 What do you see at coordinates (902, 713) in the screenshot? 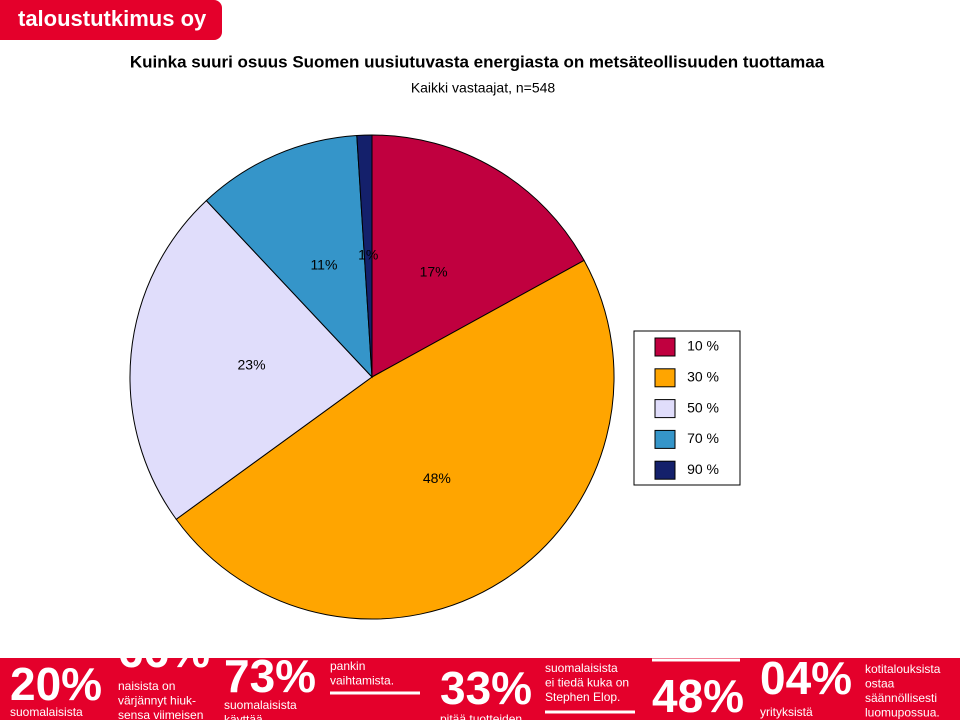
I see `banner-caption: luomupossua.` at bounding box center [902, 713].